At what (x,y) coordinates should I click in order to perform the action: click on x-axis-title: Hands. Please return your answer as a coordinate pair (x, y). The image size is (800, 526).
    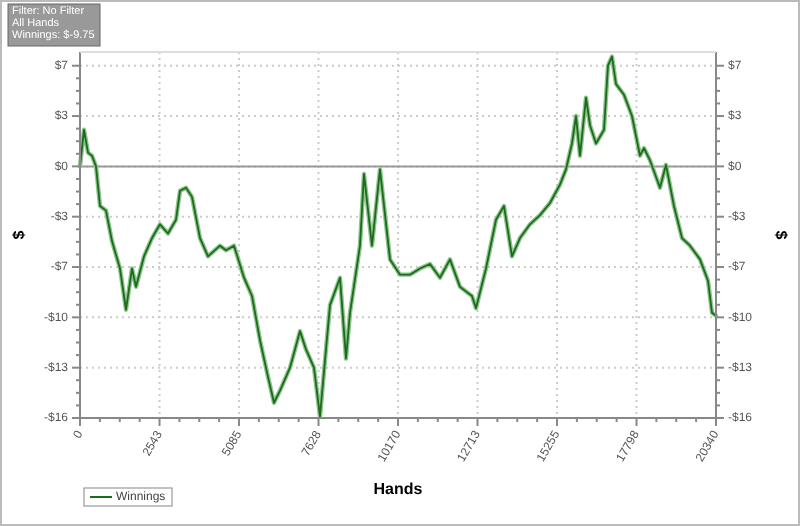
    Looking at the image, I should click on (398, 489).